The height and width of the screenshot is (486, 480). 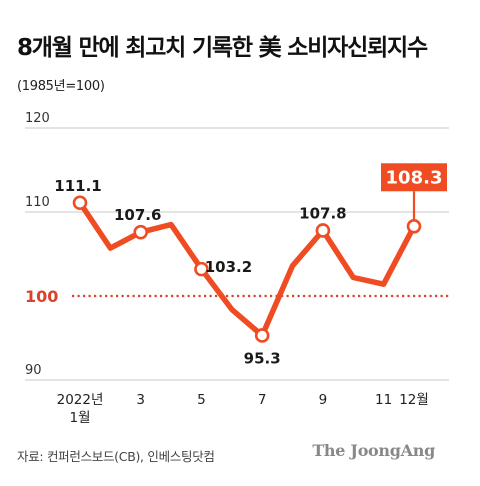 I want to click on x-tick-label-0-line2: 1월, so click(x=79, y=418).